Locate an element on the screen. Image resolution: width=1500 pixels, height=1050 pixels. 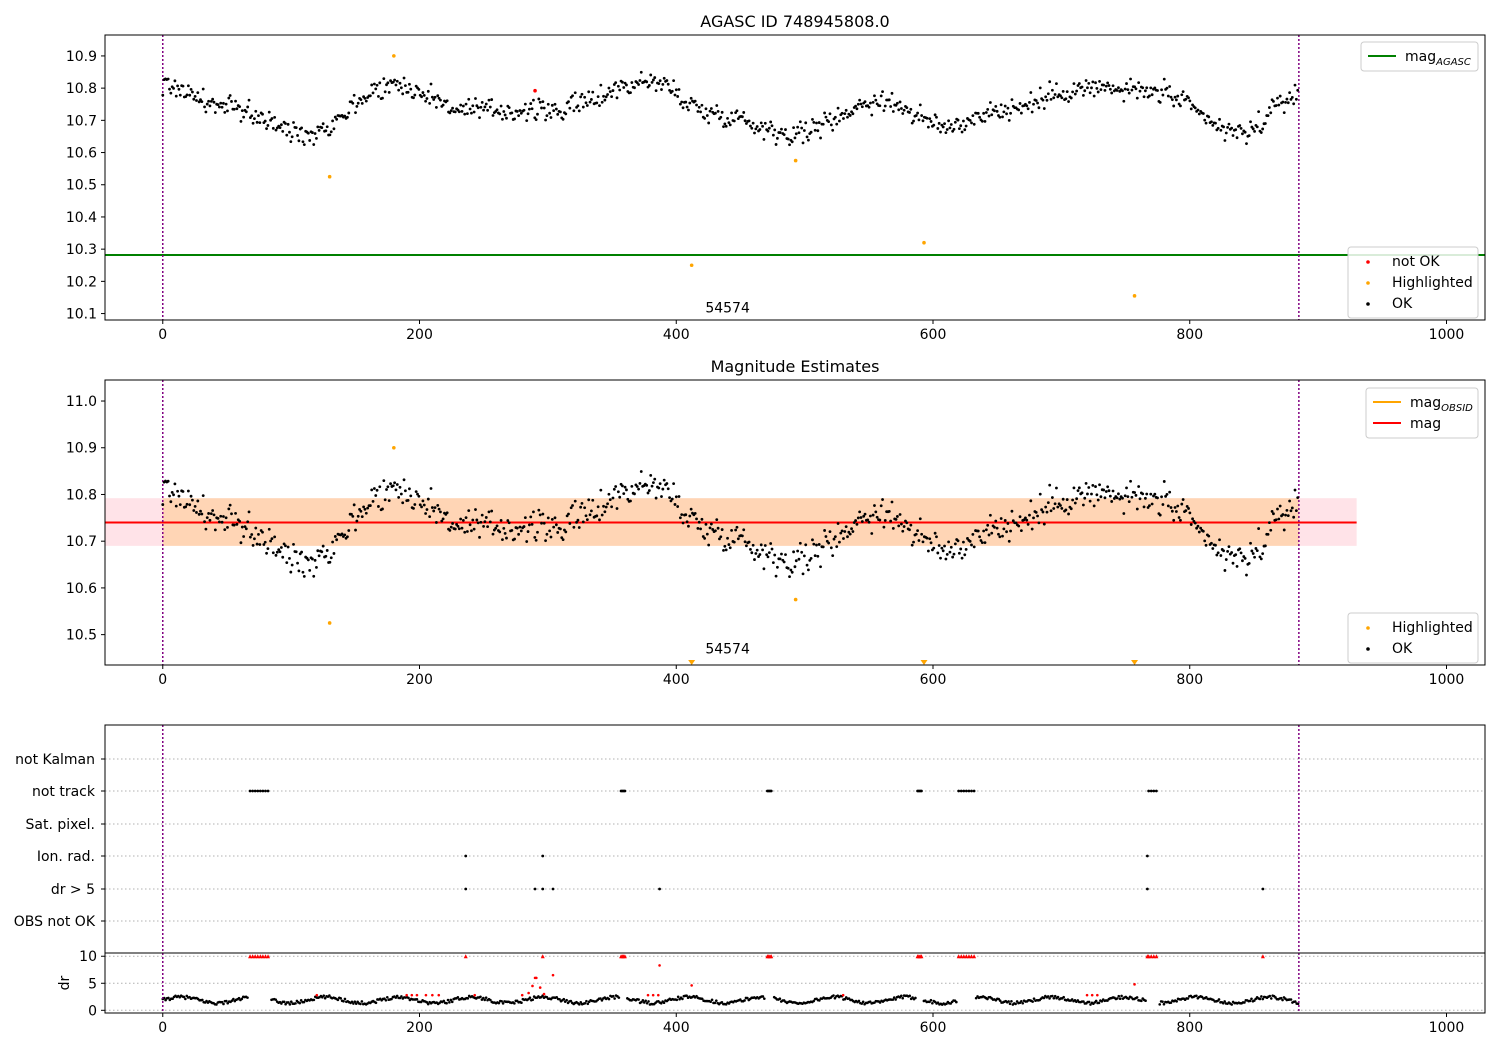
legend-label: OK is located at coordinates (1402, 304).